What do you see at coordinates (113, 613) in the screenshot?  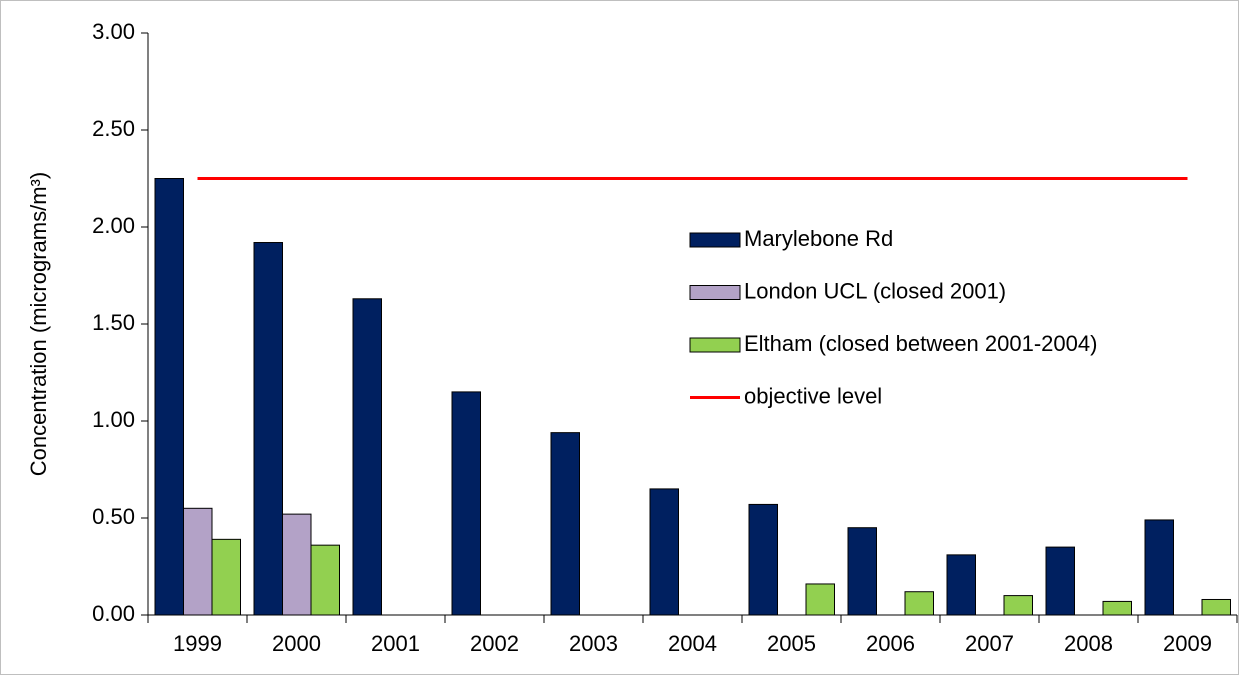 I see `y-tick-label: 0.00` at bounding box center [113, 613].